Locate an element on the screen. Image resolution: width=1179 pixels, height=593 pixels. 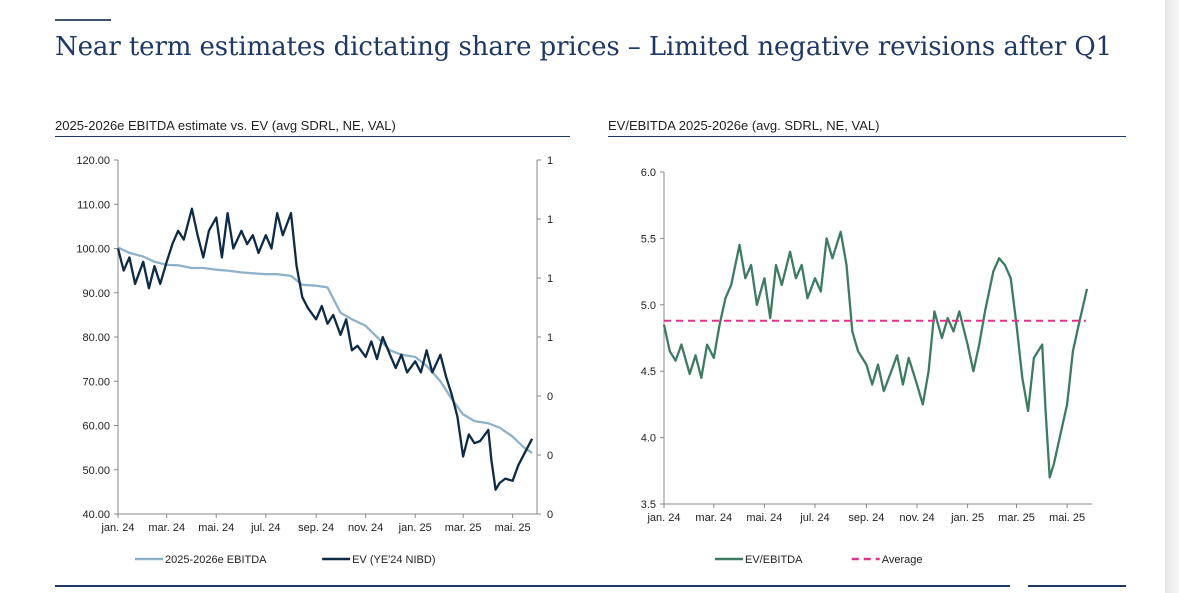
legend-label: EV/EBITDA is located at coordinates (774, 560).